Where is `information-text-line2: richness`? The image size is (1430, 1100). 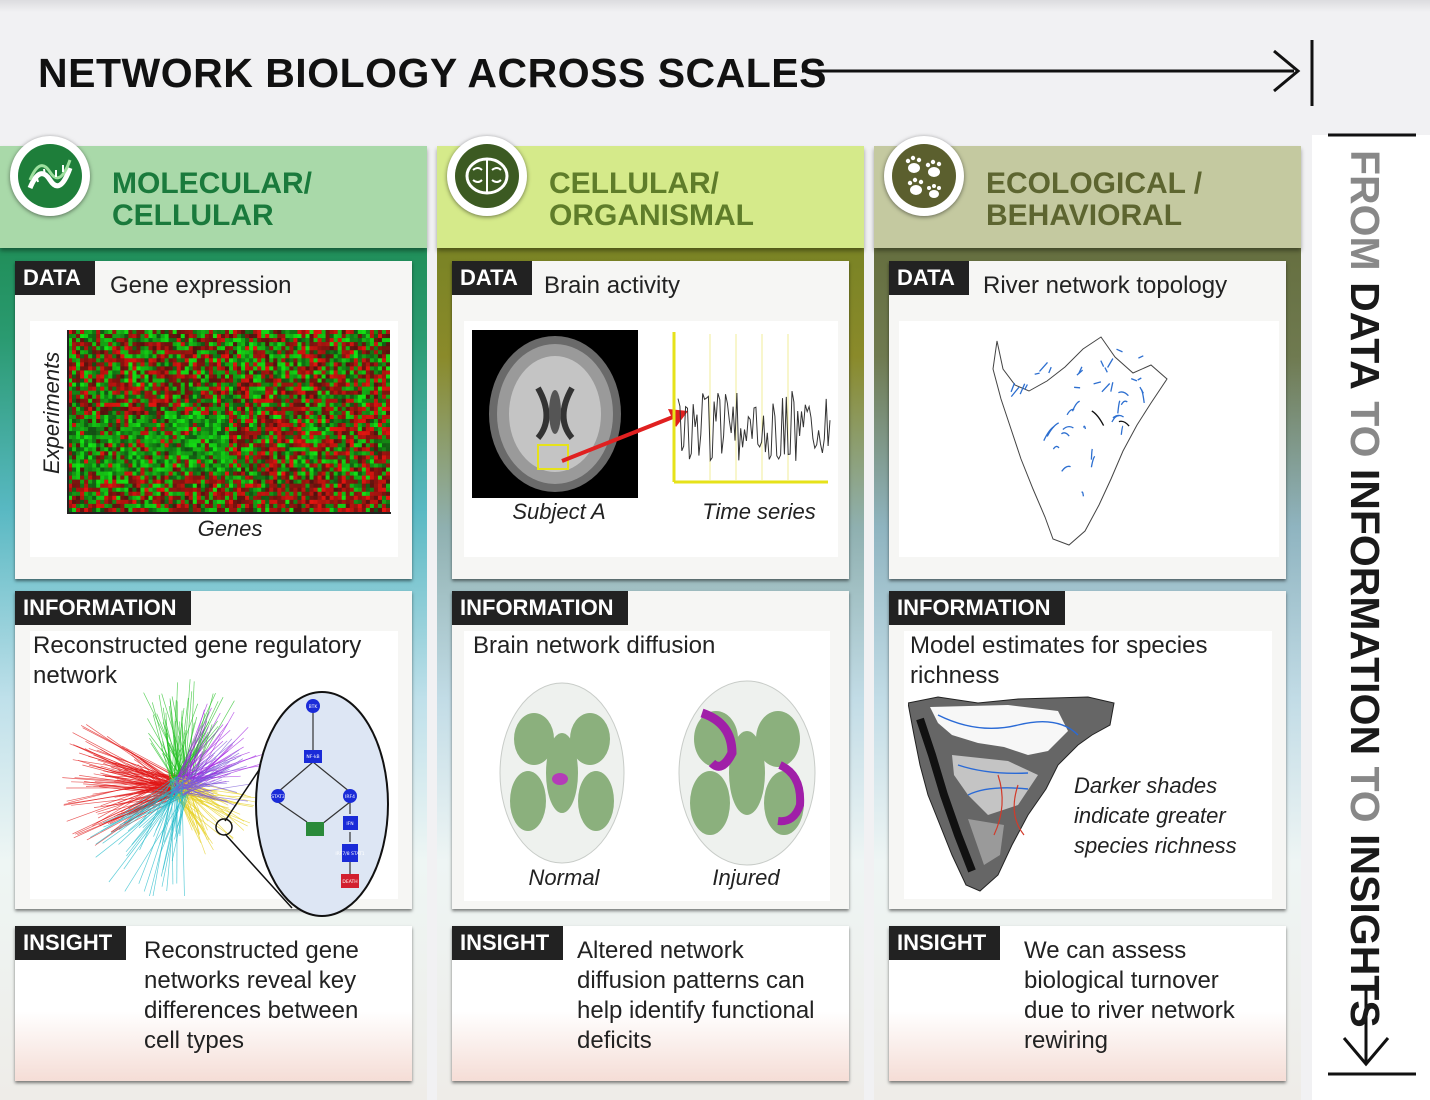
information-text-line2: richness is located at coordinates (955, 675).